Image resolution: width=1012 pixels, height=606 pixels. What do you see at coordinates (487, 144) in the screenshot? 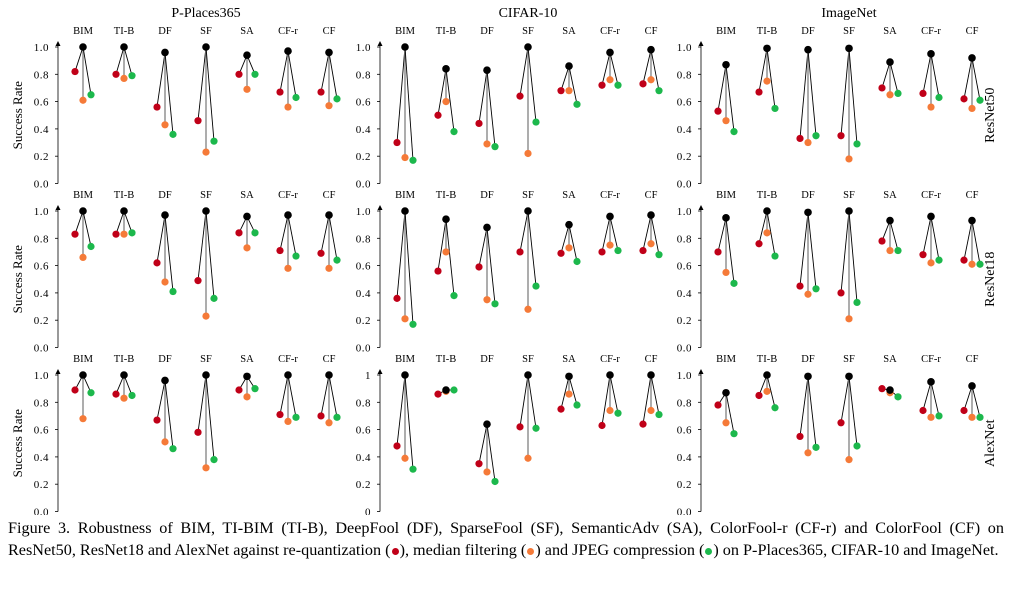
I see `point-median-filtering-df` at bounding box center [487, 144].